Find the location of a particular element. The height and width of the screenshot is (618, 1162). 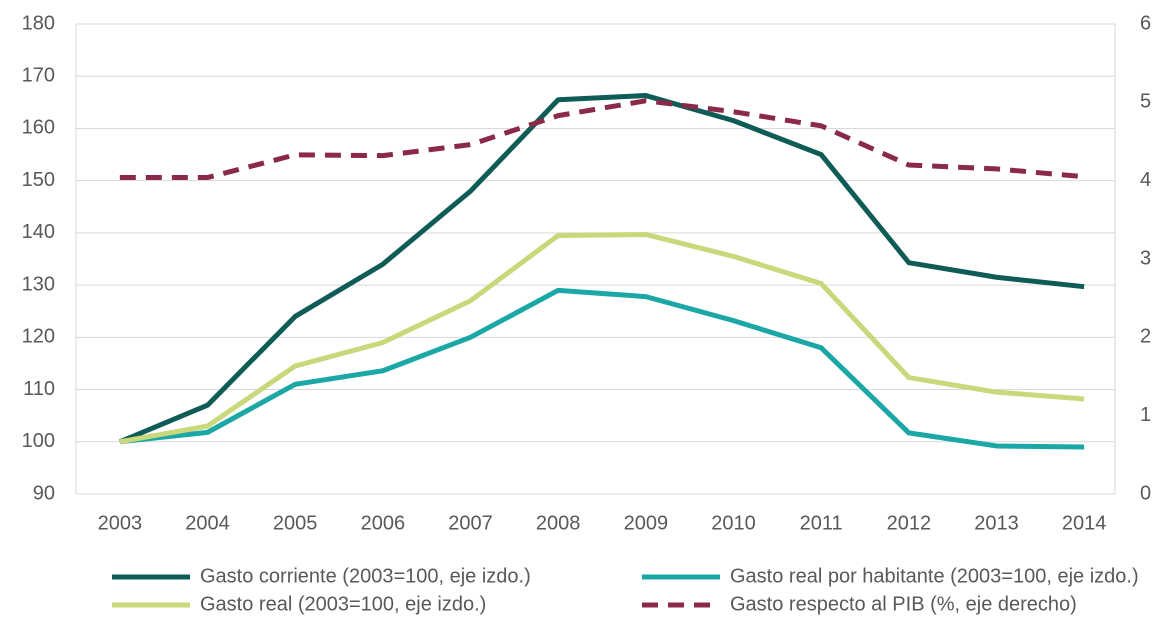

y-tick-label: 180 is located at coordinates (38, 23).